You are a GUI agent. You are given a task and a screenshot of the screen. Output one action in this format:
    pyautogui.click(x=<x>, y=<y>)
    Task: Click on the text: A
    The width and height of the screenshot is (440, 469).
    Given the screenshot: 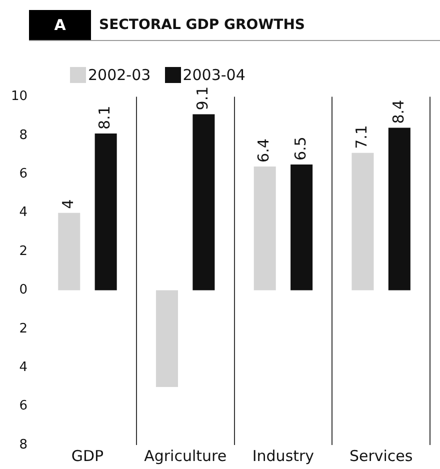 What is the action you would take?
    pyautogui.click(x=60, y=25)
    